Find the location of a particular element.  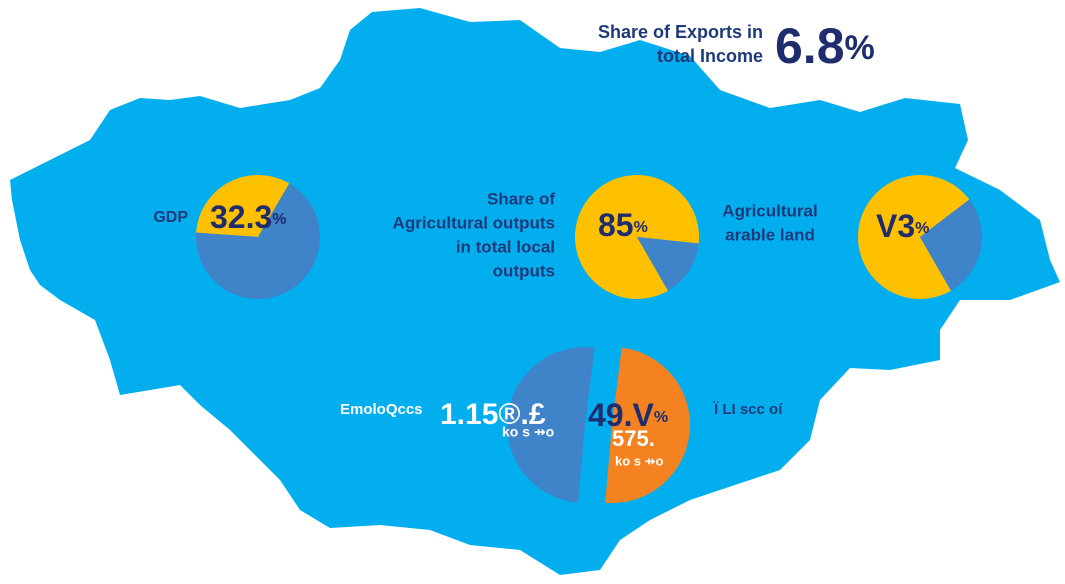

pie-chart: GDP 32.3% is located at coordinates (236, 237).